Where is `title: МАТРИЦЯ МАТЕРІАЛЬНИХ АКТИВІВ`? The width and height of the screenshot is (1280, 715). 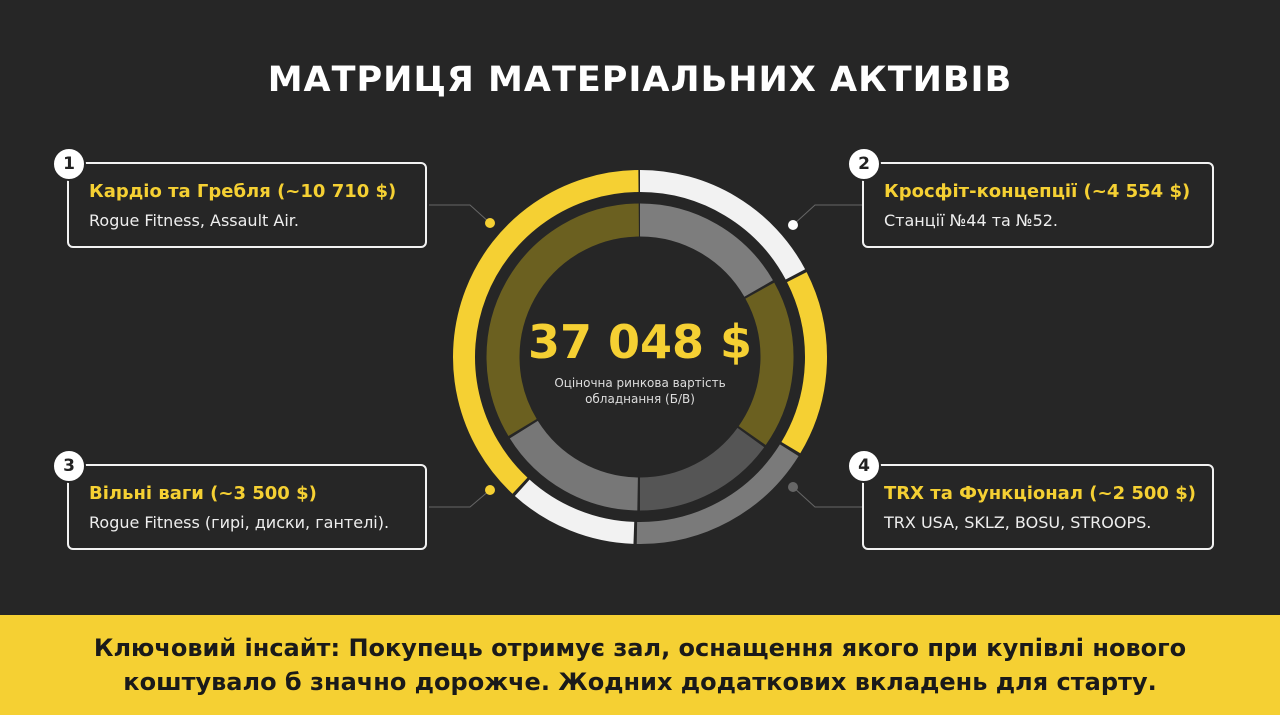 title: МАТРИЦЯ МАТЕРІАЛЬНИХ АКТИВІВ is located at coordinates (640, 80).